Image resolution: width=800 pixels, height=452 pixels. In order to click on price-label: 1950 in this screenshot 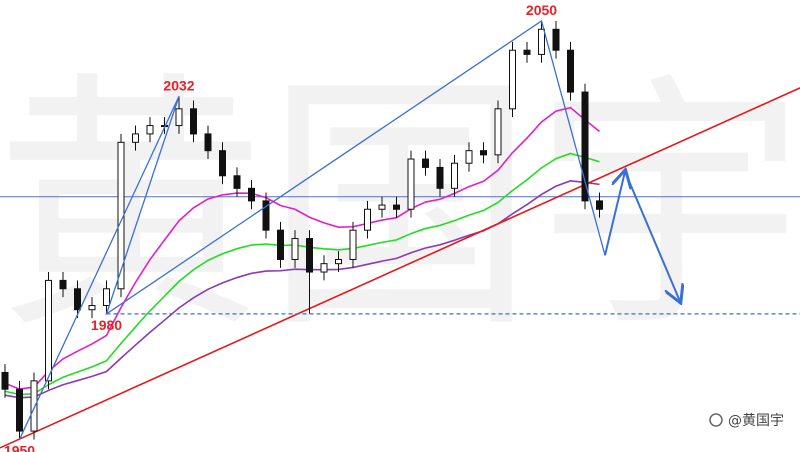, I will do `click(19, 447)`.